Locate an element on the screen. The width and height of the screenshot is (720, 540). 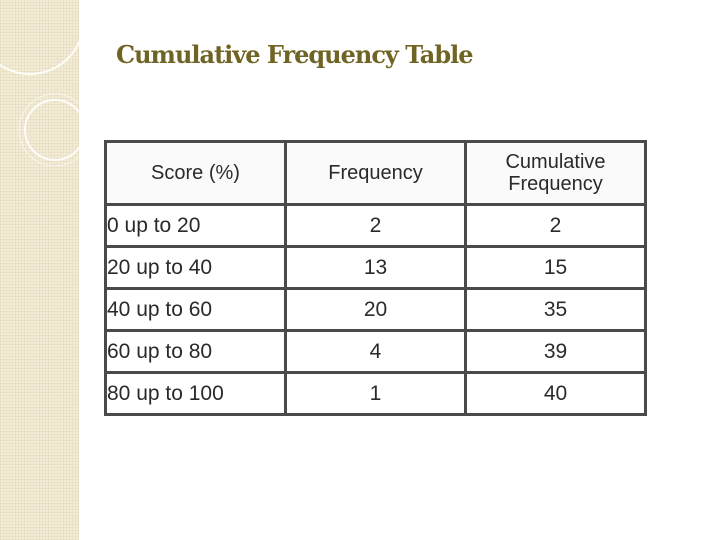
frequency-cell: 20 is located at coordinates (375, 309).